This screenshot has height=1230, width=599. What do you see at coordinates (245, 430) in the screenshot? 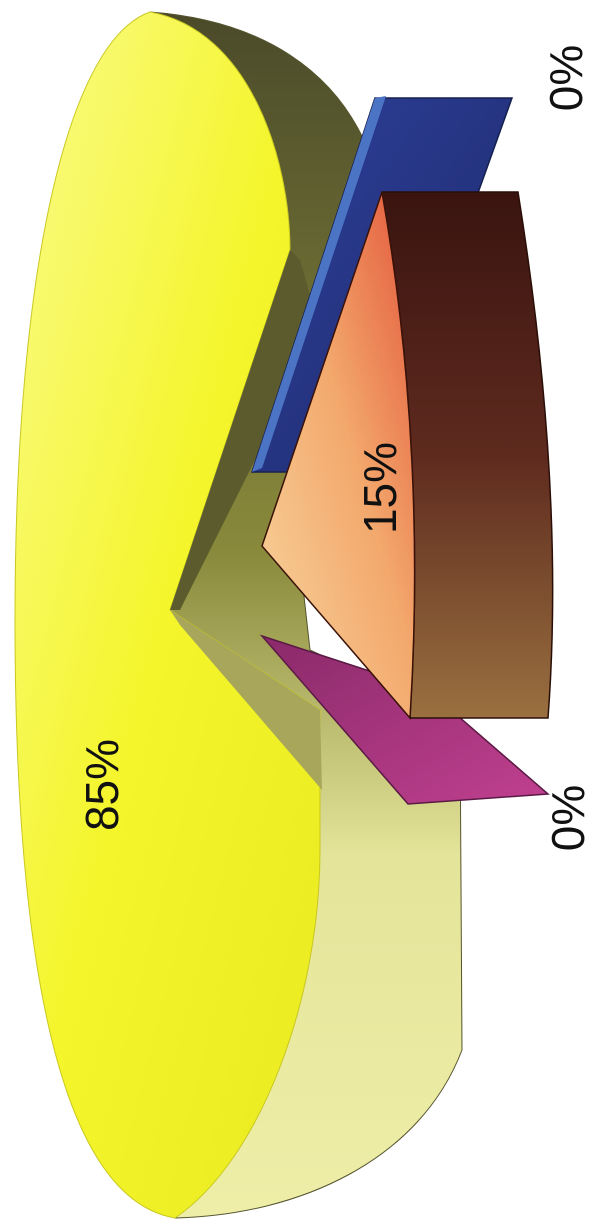
I see `slice-85-cut` at bounding box center [245, 430].